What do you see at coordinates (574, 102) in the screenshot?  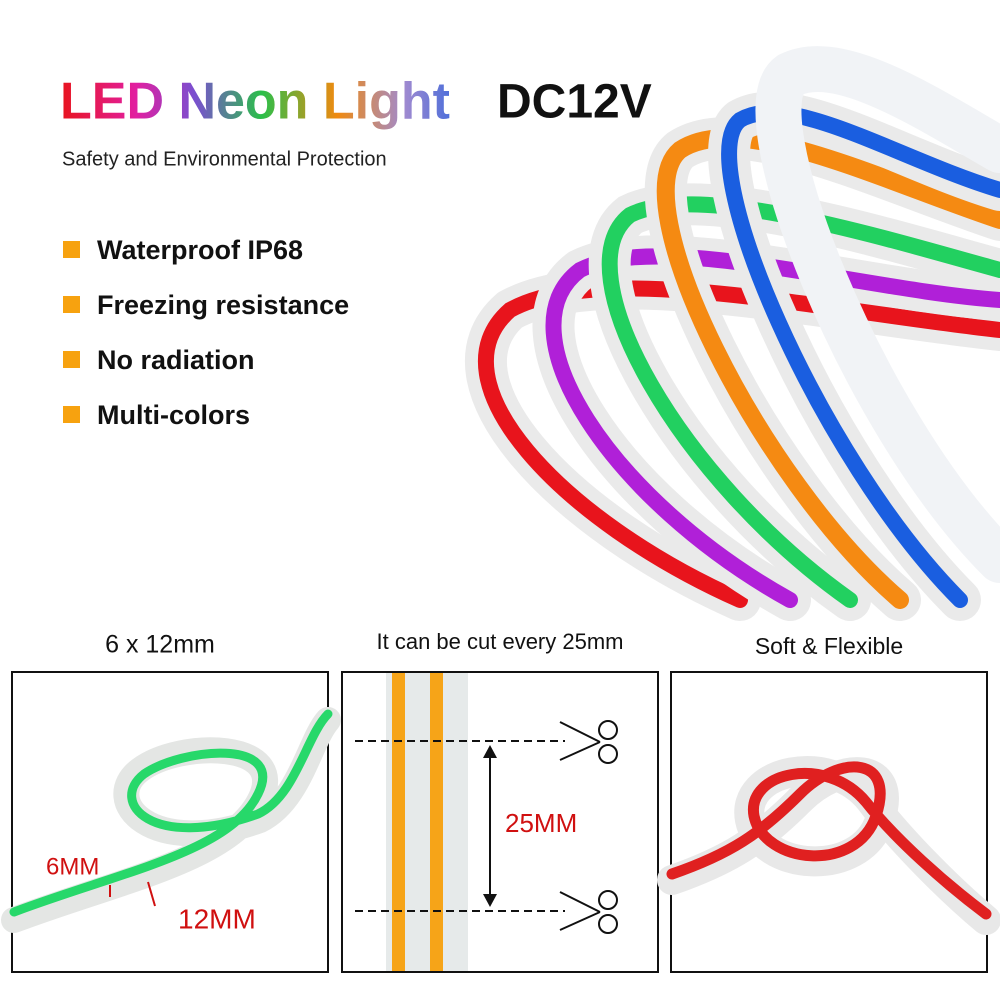 I see `voltage: DC12V` at bounding box center [574, 102].